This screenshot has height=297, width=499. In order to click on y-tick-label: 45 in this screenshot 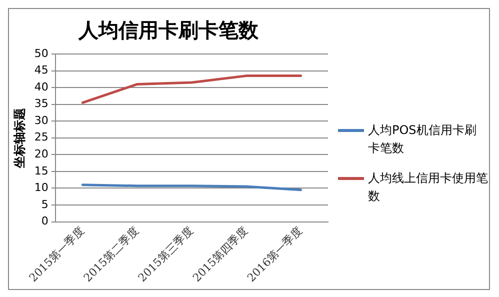, I will do `click(41, 70)`.